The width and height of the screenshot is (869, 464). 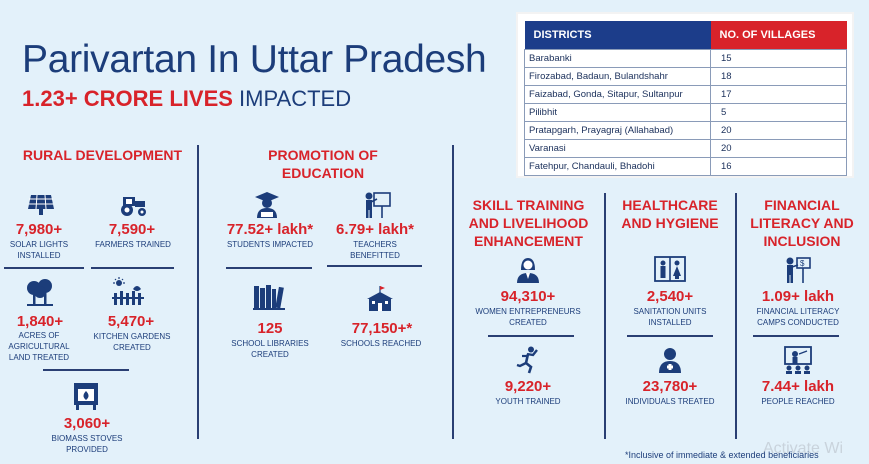 What do you see at coordinates (132, 342) in the screenshot?
I see `stat-label: KITCHEN GARDENS CREATED` at bounding box center [132, 342].